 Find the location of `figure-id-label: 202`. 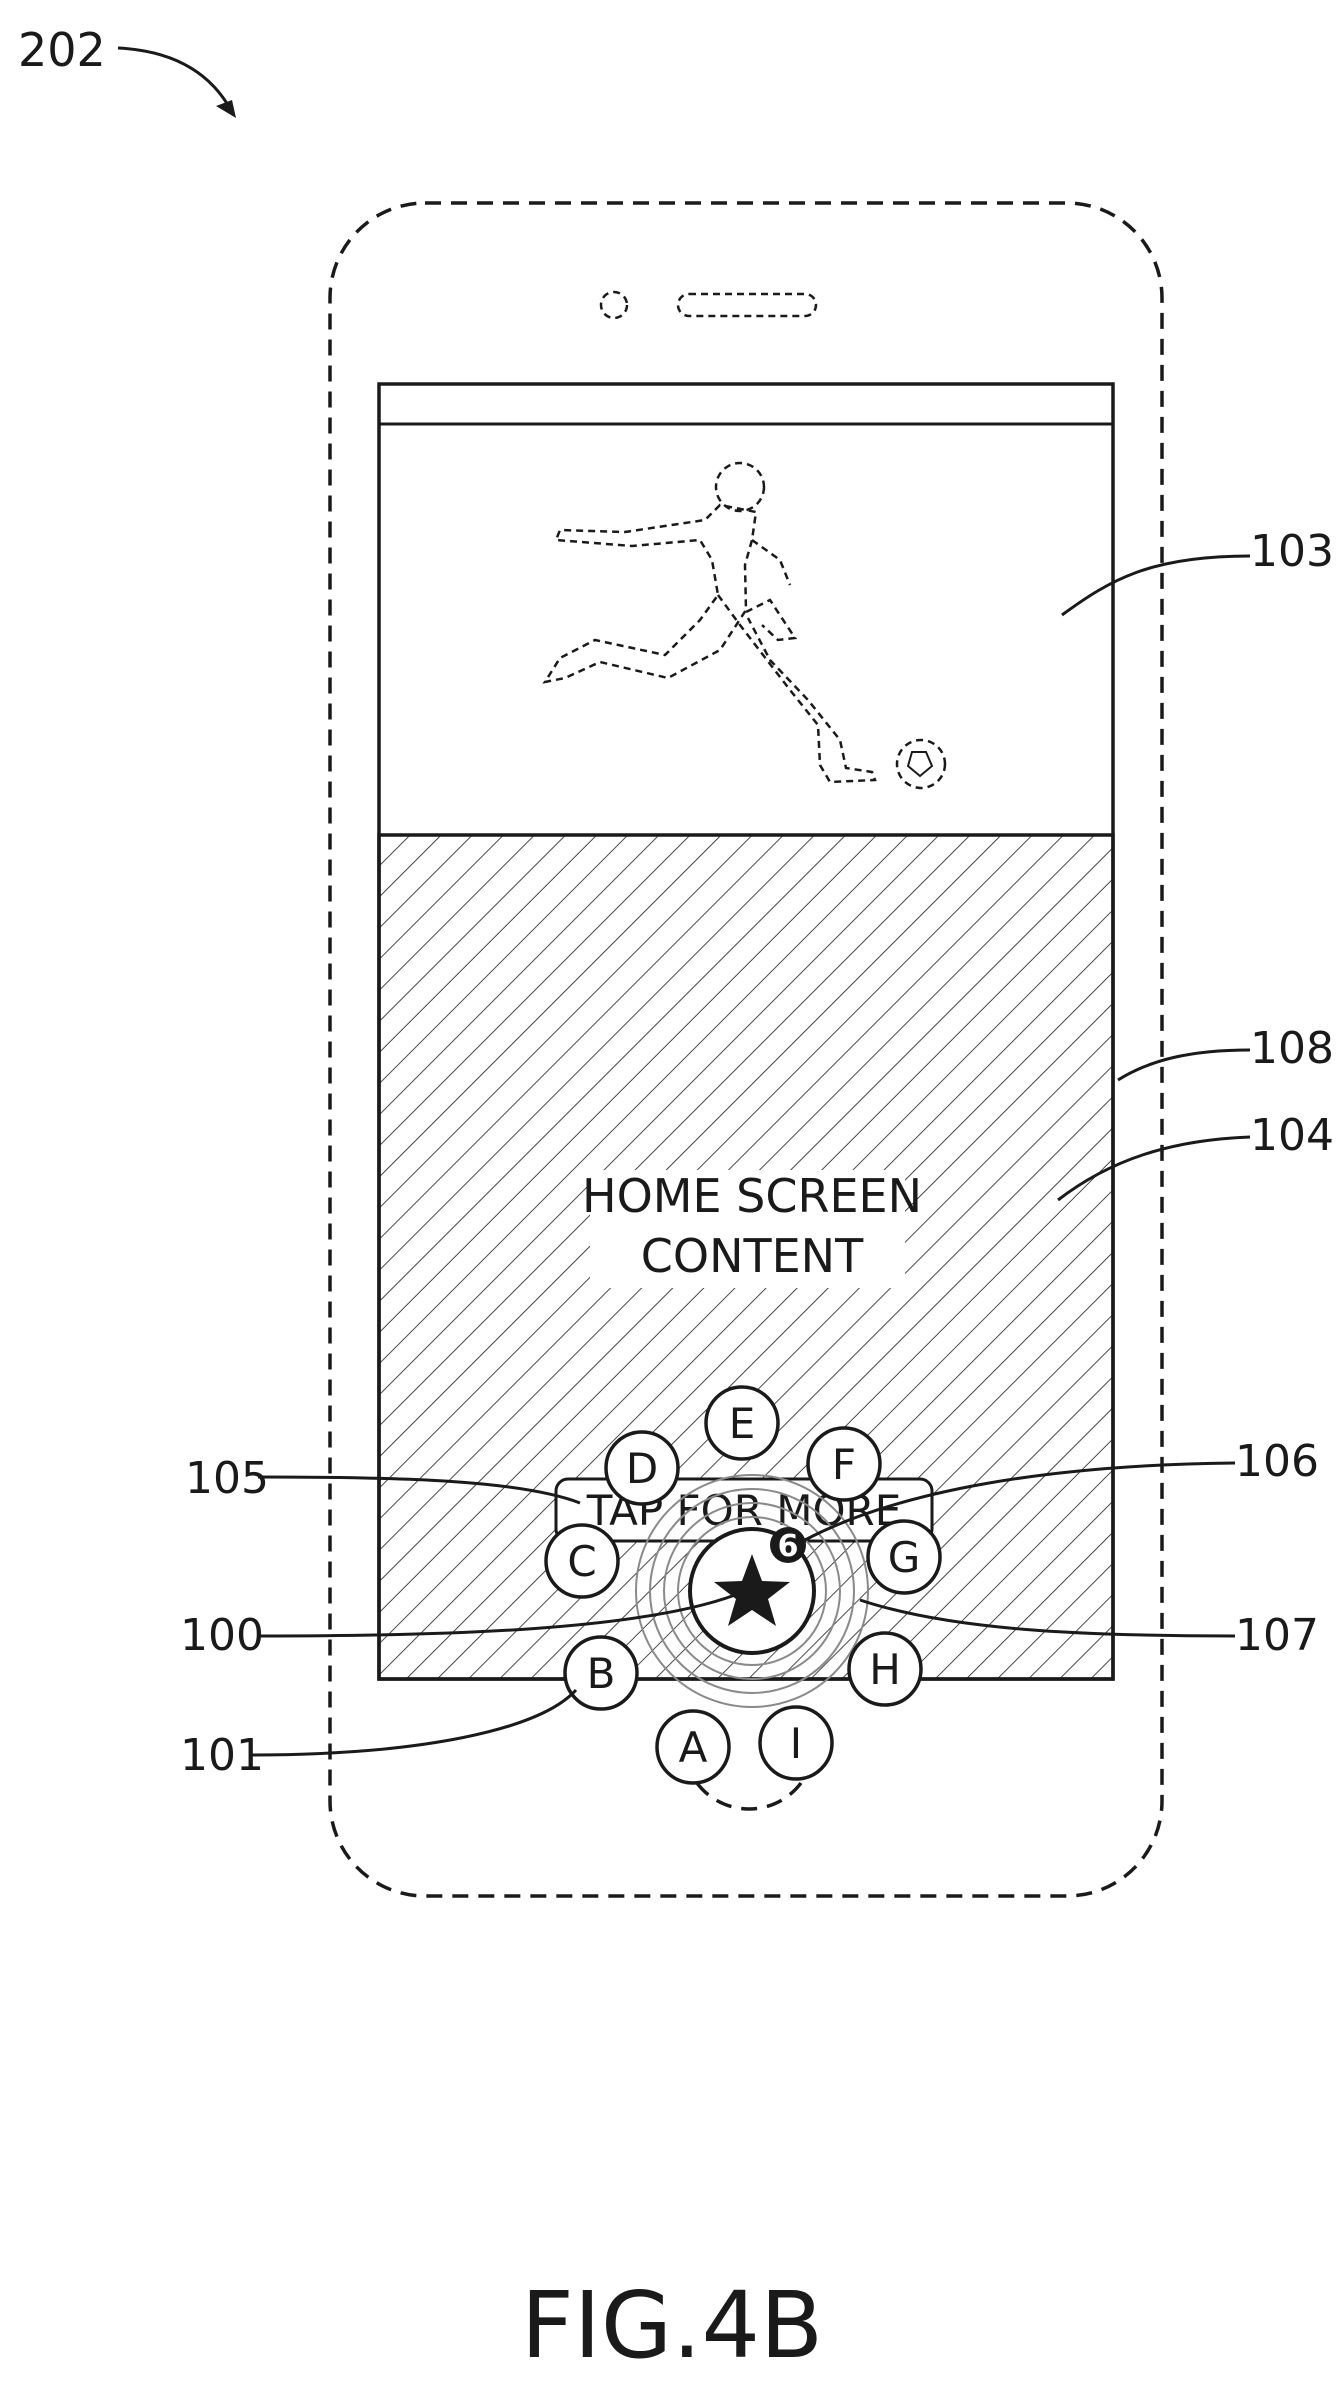

figure-id-label: 202 is located at coordinates (62, 50).